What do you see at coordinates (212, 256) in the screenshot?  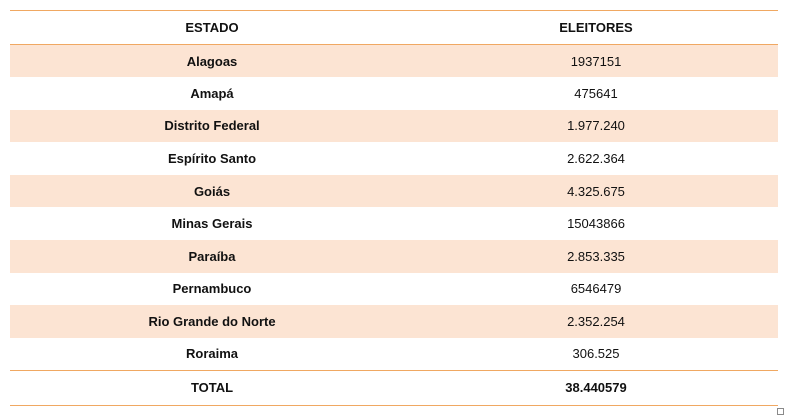 I see `row-state: Paraíba` at bounding box center [212, 256].